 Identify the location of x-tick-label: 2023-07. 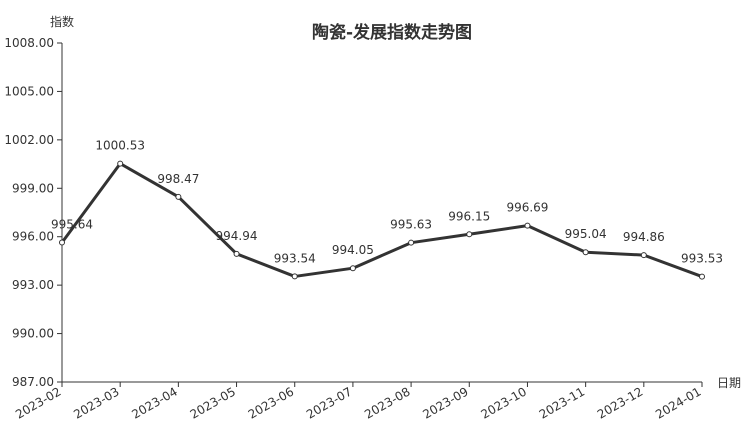
(329, 402).